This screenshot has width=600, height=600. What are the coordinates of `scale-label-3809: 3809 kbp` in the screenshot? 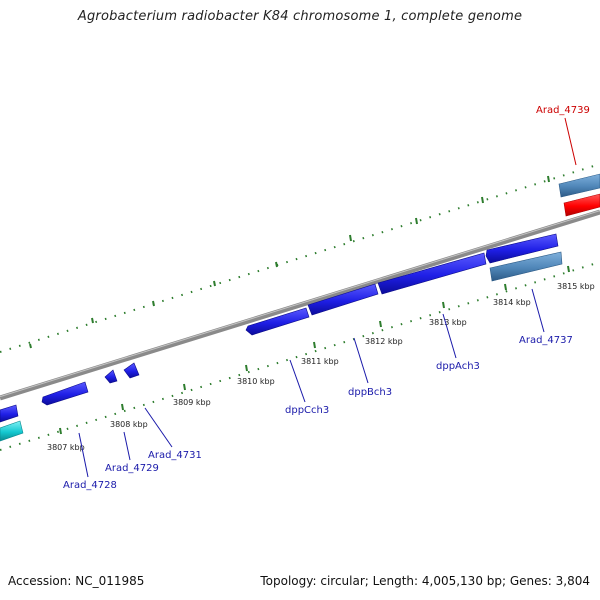 It's located at (192, 402).